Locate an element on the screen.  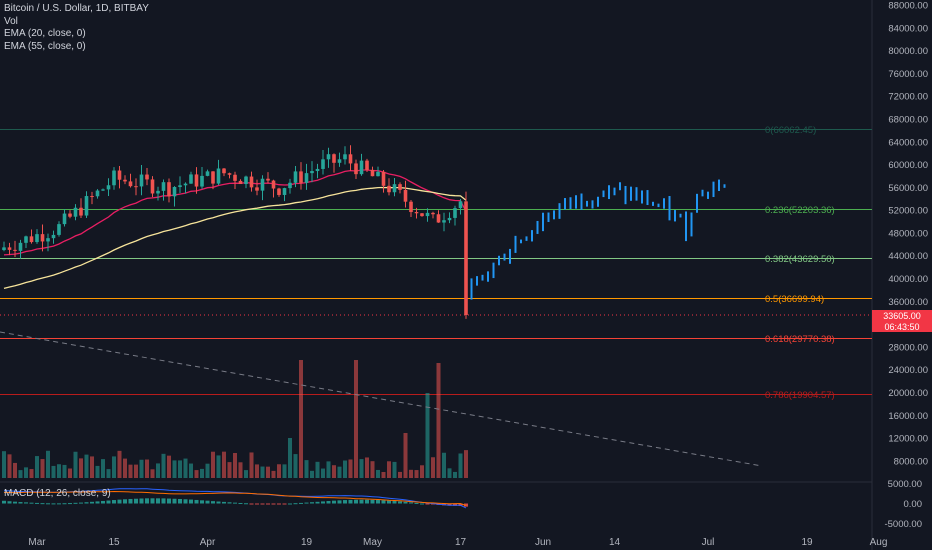
x-tick-label: Aug is located at coordinates (879, 542).